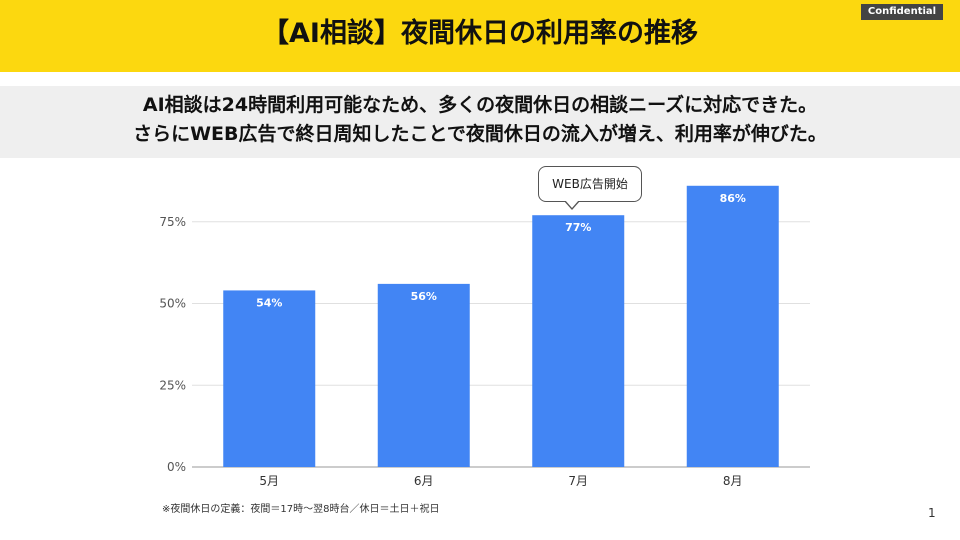 The width and height of the screenshot is (960, 540). I want to click on header-band, so click(480, 36).